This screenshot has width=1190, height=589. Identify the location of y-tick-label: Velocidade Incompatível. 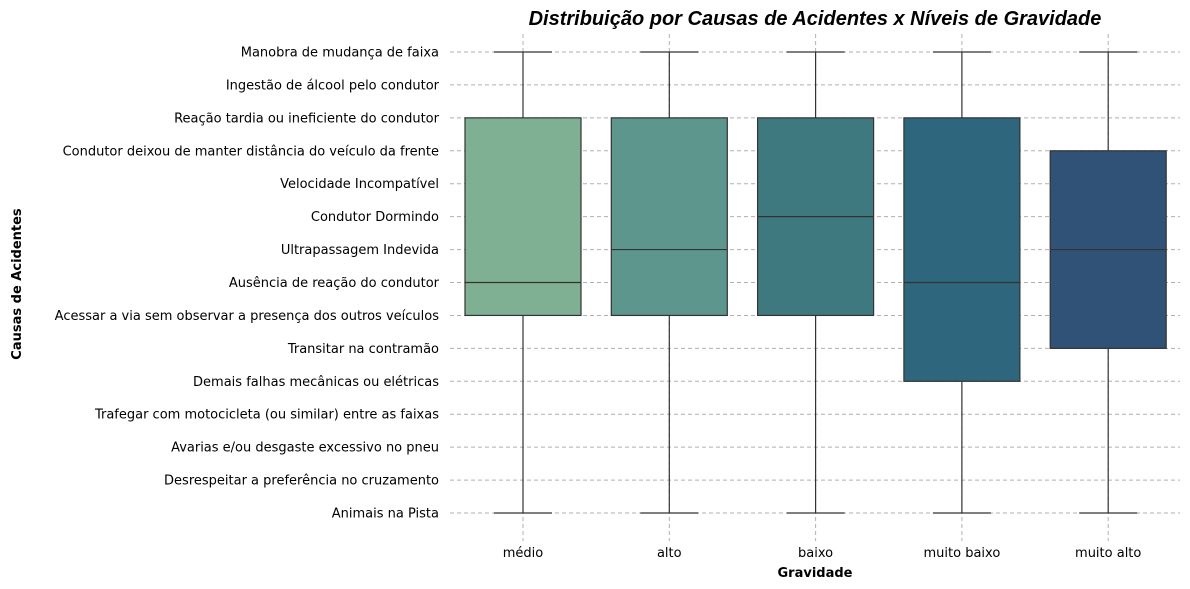
(359, 184).